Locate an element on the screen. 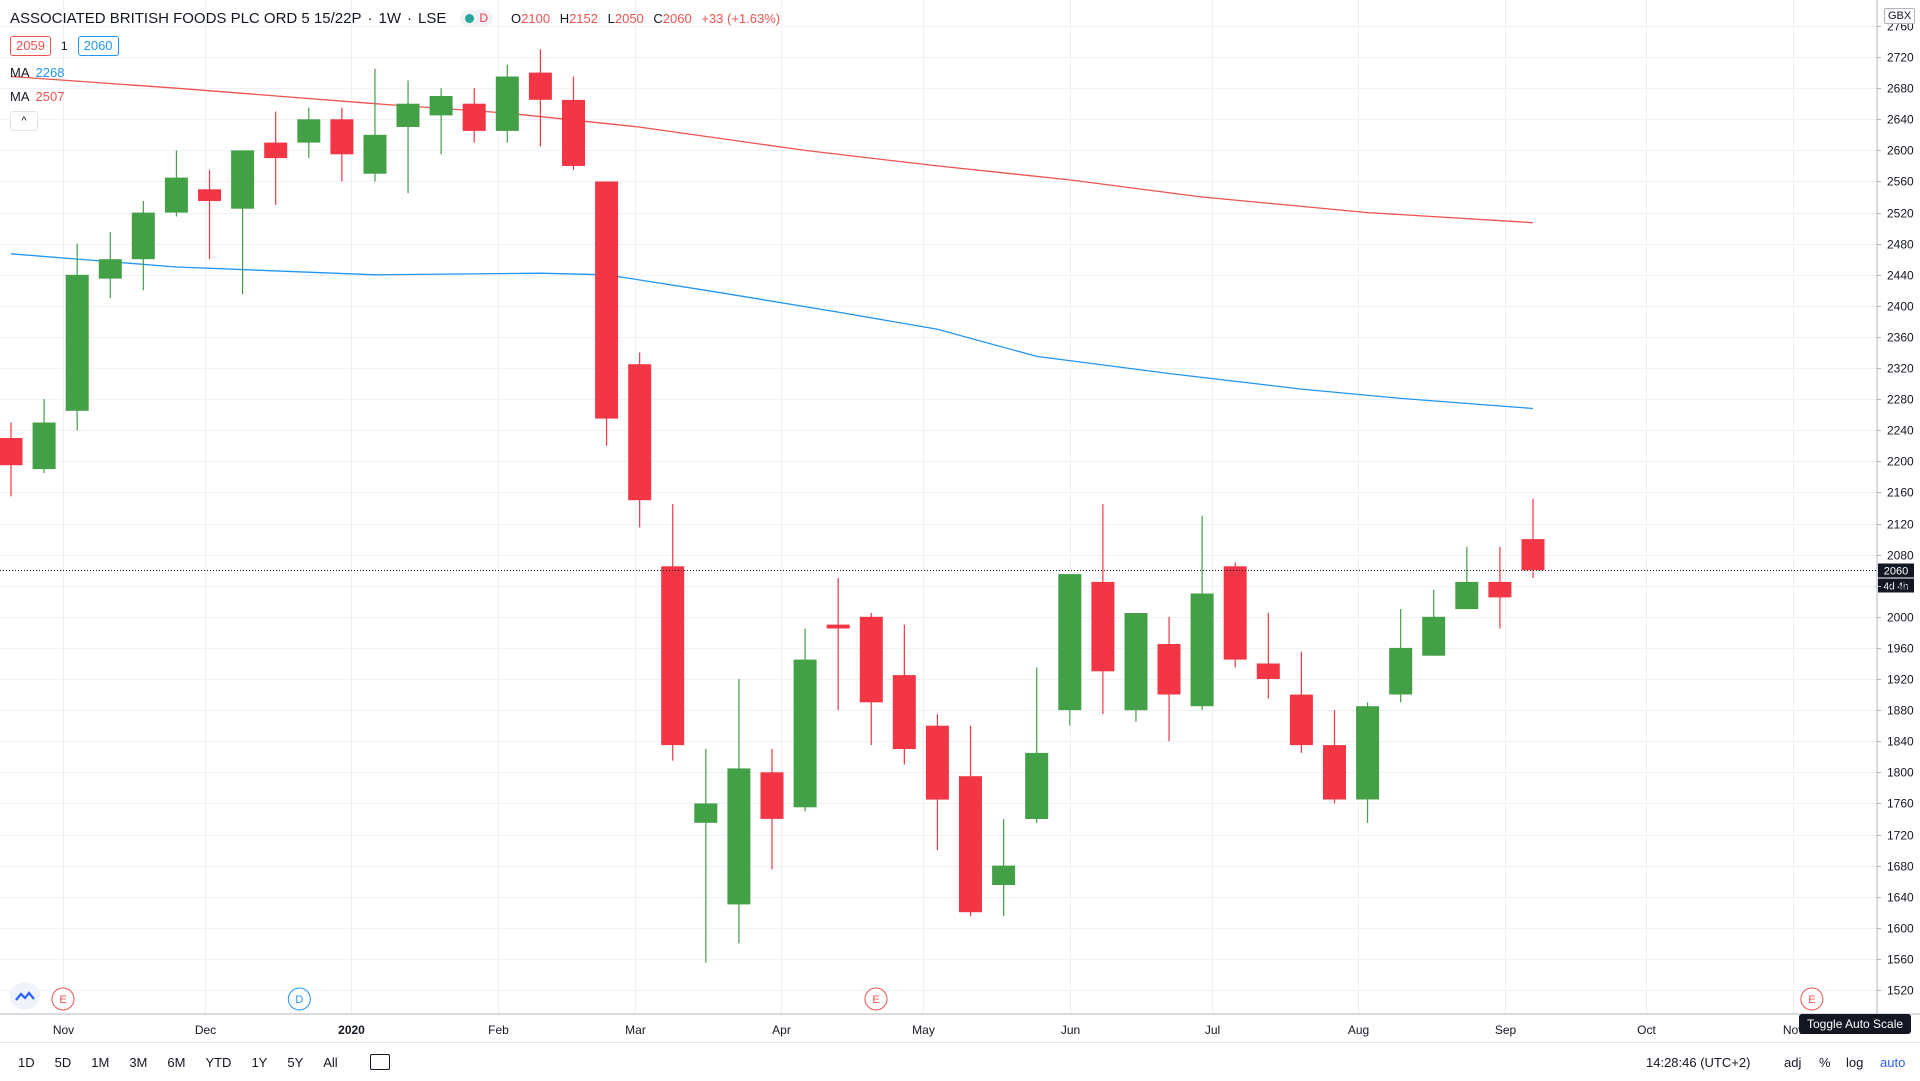 Image resolution: width=1920 pixels, height=1081 pixels. market-status-letter: D is located at coordinates (484, 18).